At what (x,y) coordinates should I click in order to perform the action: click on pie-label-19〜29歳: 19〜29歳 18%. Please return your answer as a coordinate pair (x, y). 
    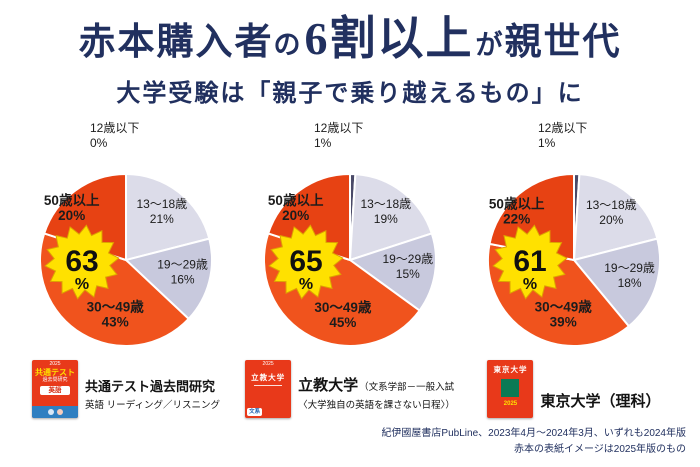
    Looking at the image, I should click on (629, 275).